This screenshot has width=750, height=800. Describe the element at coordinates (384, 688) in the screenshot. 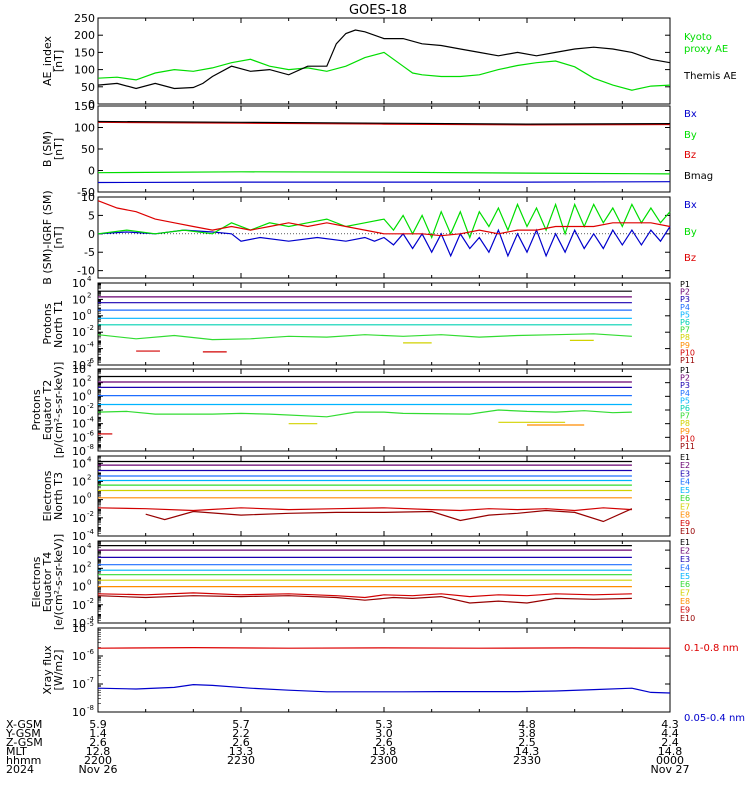

I see `series-line-0-05-0-4-nm` at that location.